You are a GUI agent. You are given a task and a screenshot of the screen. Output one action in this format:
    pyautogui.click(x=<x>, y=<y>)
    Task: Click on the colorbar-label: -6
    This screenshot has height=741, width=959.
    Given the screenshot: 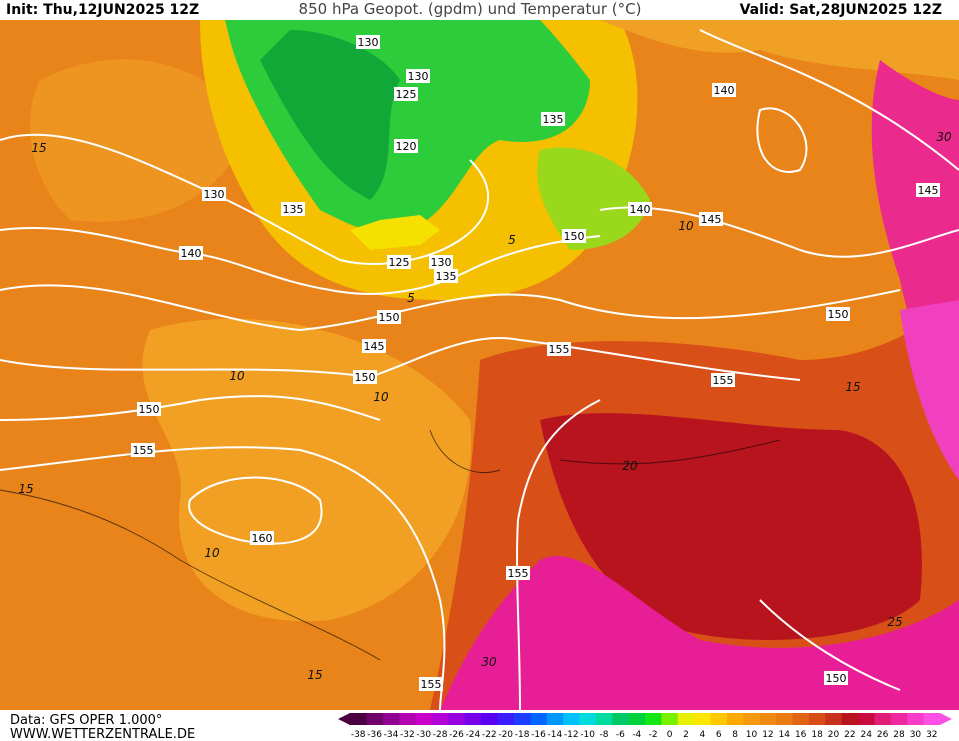 What is the action you would take?
    pyautogui.click(x=620, y=735)
    